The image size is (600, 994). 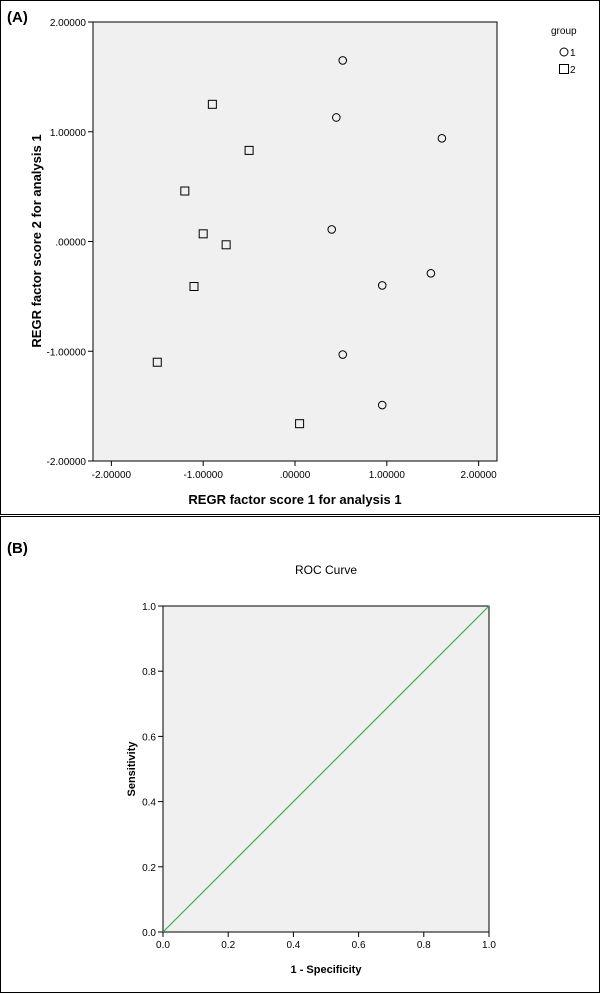 What do you see at coordinates (149, 737) in the screenshot?
I see `y-tick-label: 0.6` at bounding box center [149, 737].